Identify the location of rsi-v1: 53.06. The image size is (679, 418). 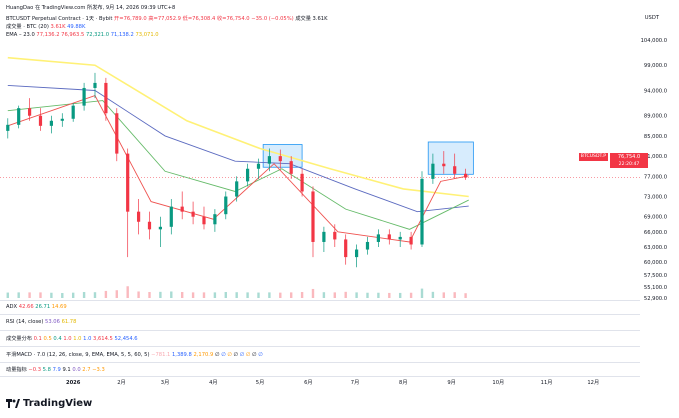
(52, 322).